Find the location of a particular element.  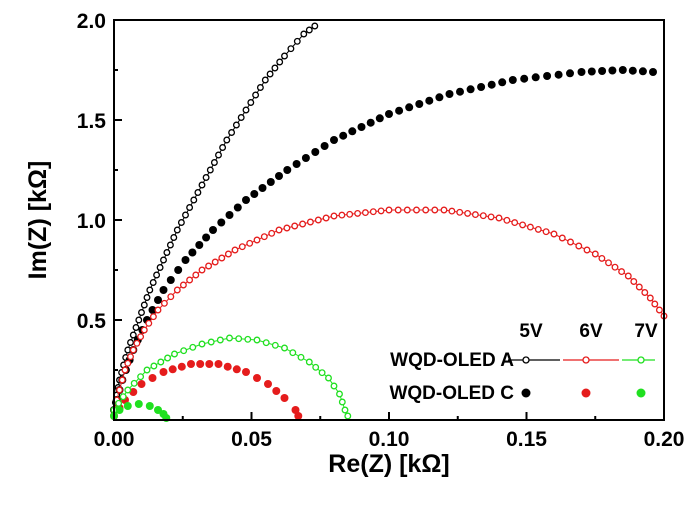

x-tick-label: 0.00 is located at coordinates (114, 439).